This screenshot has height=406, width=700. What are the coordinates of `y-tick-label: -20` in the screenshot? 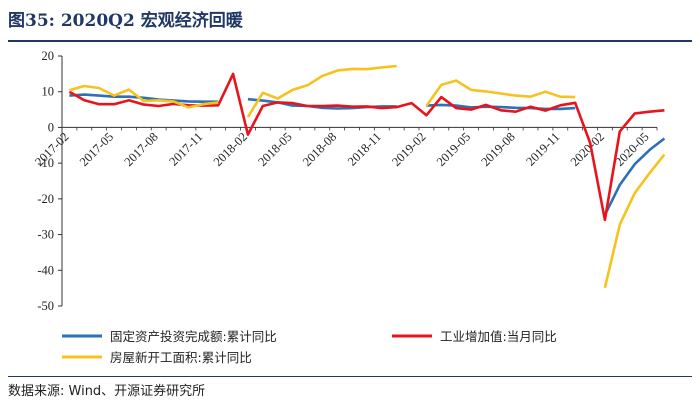 It's located at (45, 199).